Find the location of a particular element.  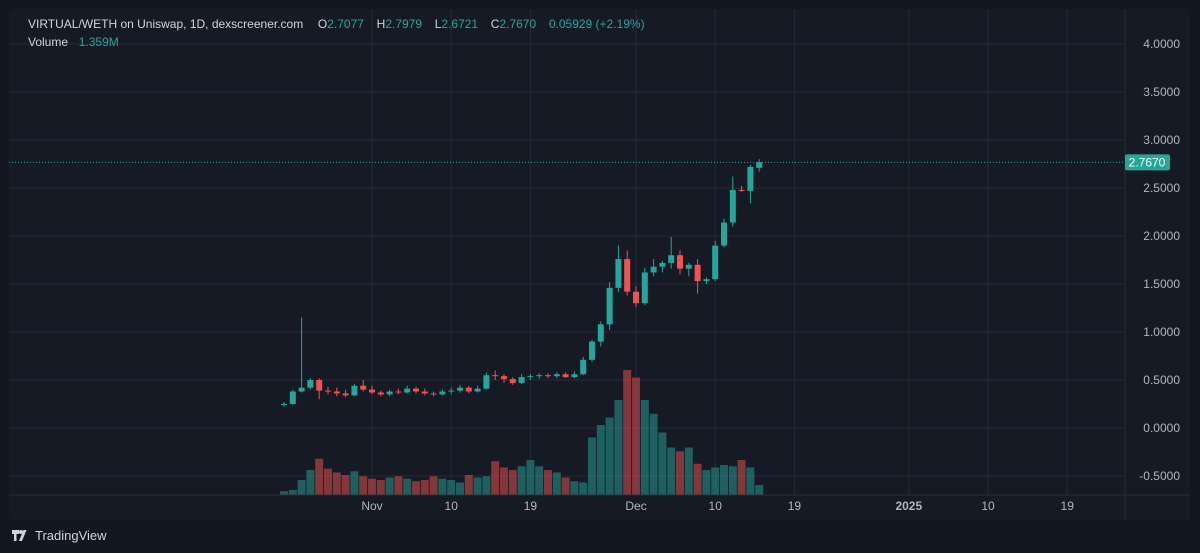

low-label: L is located at coordinates (438, 24).